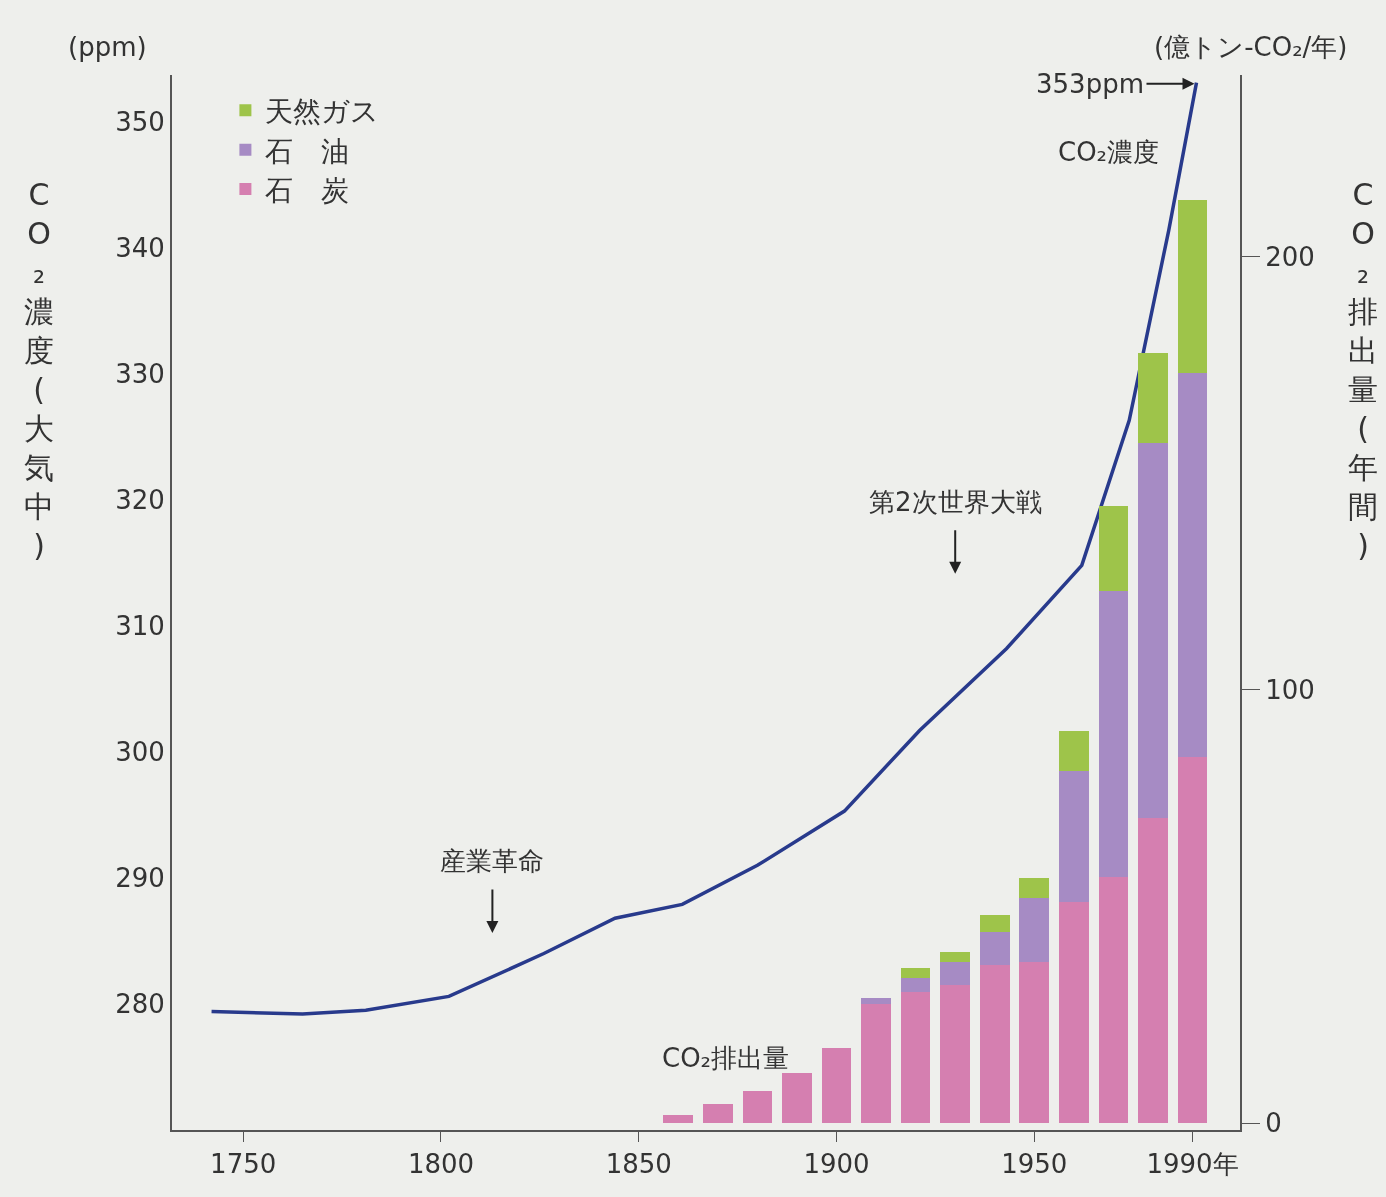  I want to click on y-tick-label: 280, so click(140, 1004).